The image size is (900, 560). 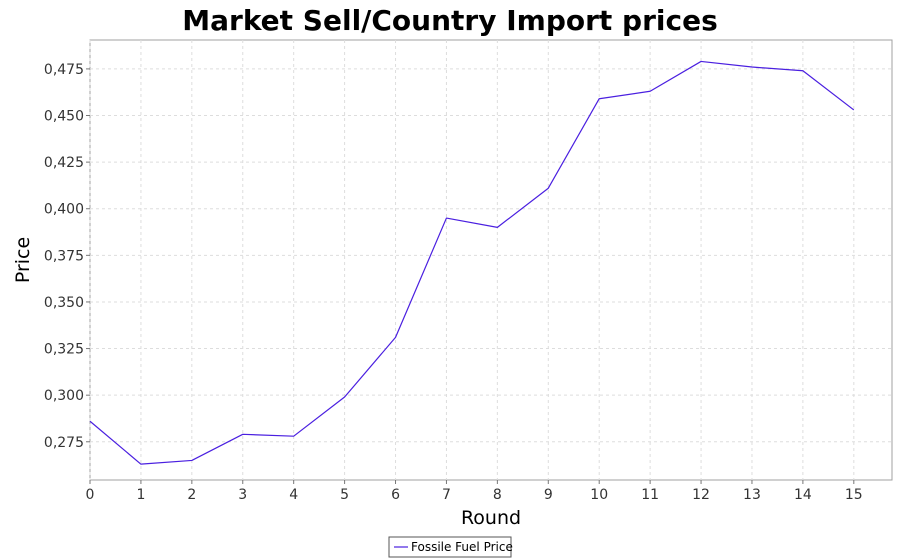 What do you see at coordinates (650, 495) in the screenshot?
I see `x-tick-label: 11` at bounding box center [650, 495].